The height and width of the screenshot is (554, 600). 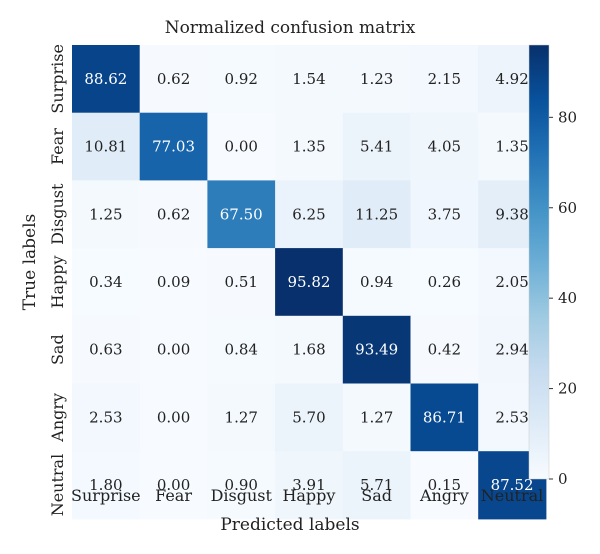 I want to click on colorbar-tick-label: 60, so click(x=567, y=208).